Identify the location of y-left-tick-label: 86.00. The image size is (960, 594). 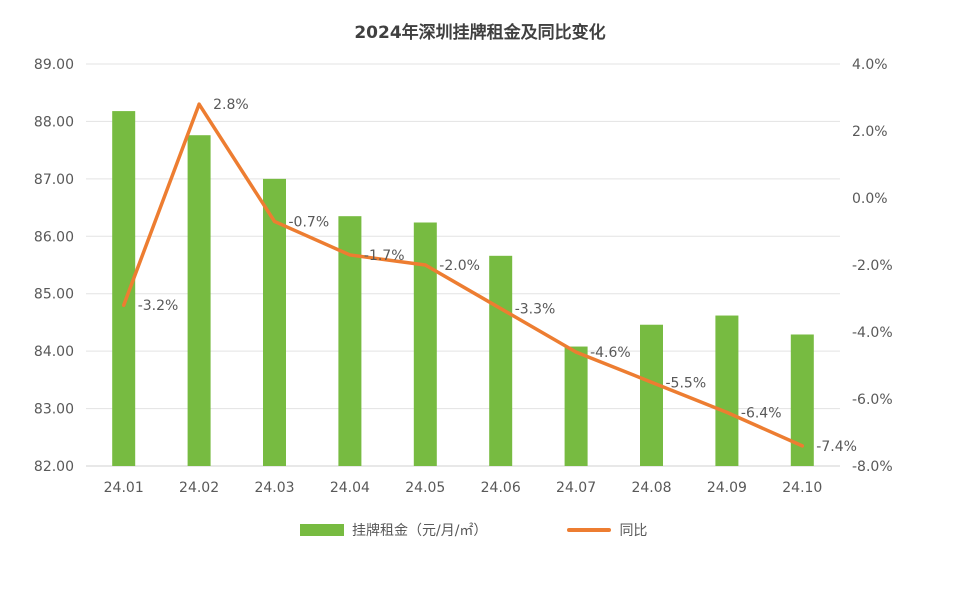
(54, 237).